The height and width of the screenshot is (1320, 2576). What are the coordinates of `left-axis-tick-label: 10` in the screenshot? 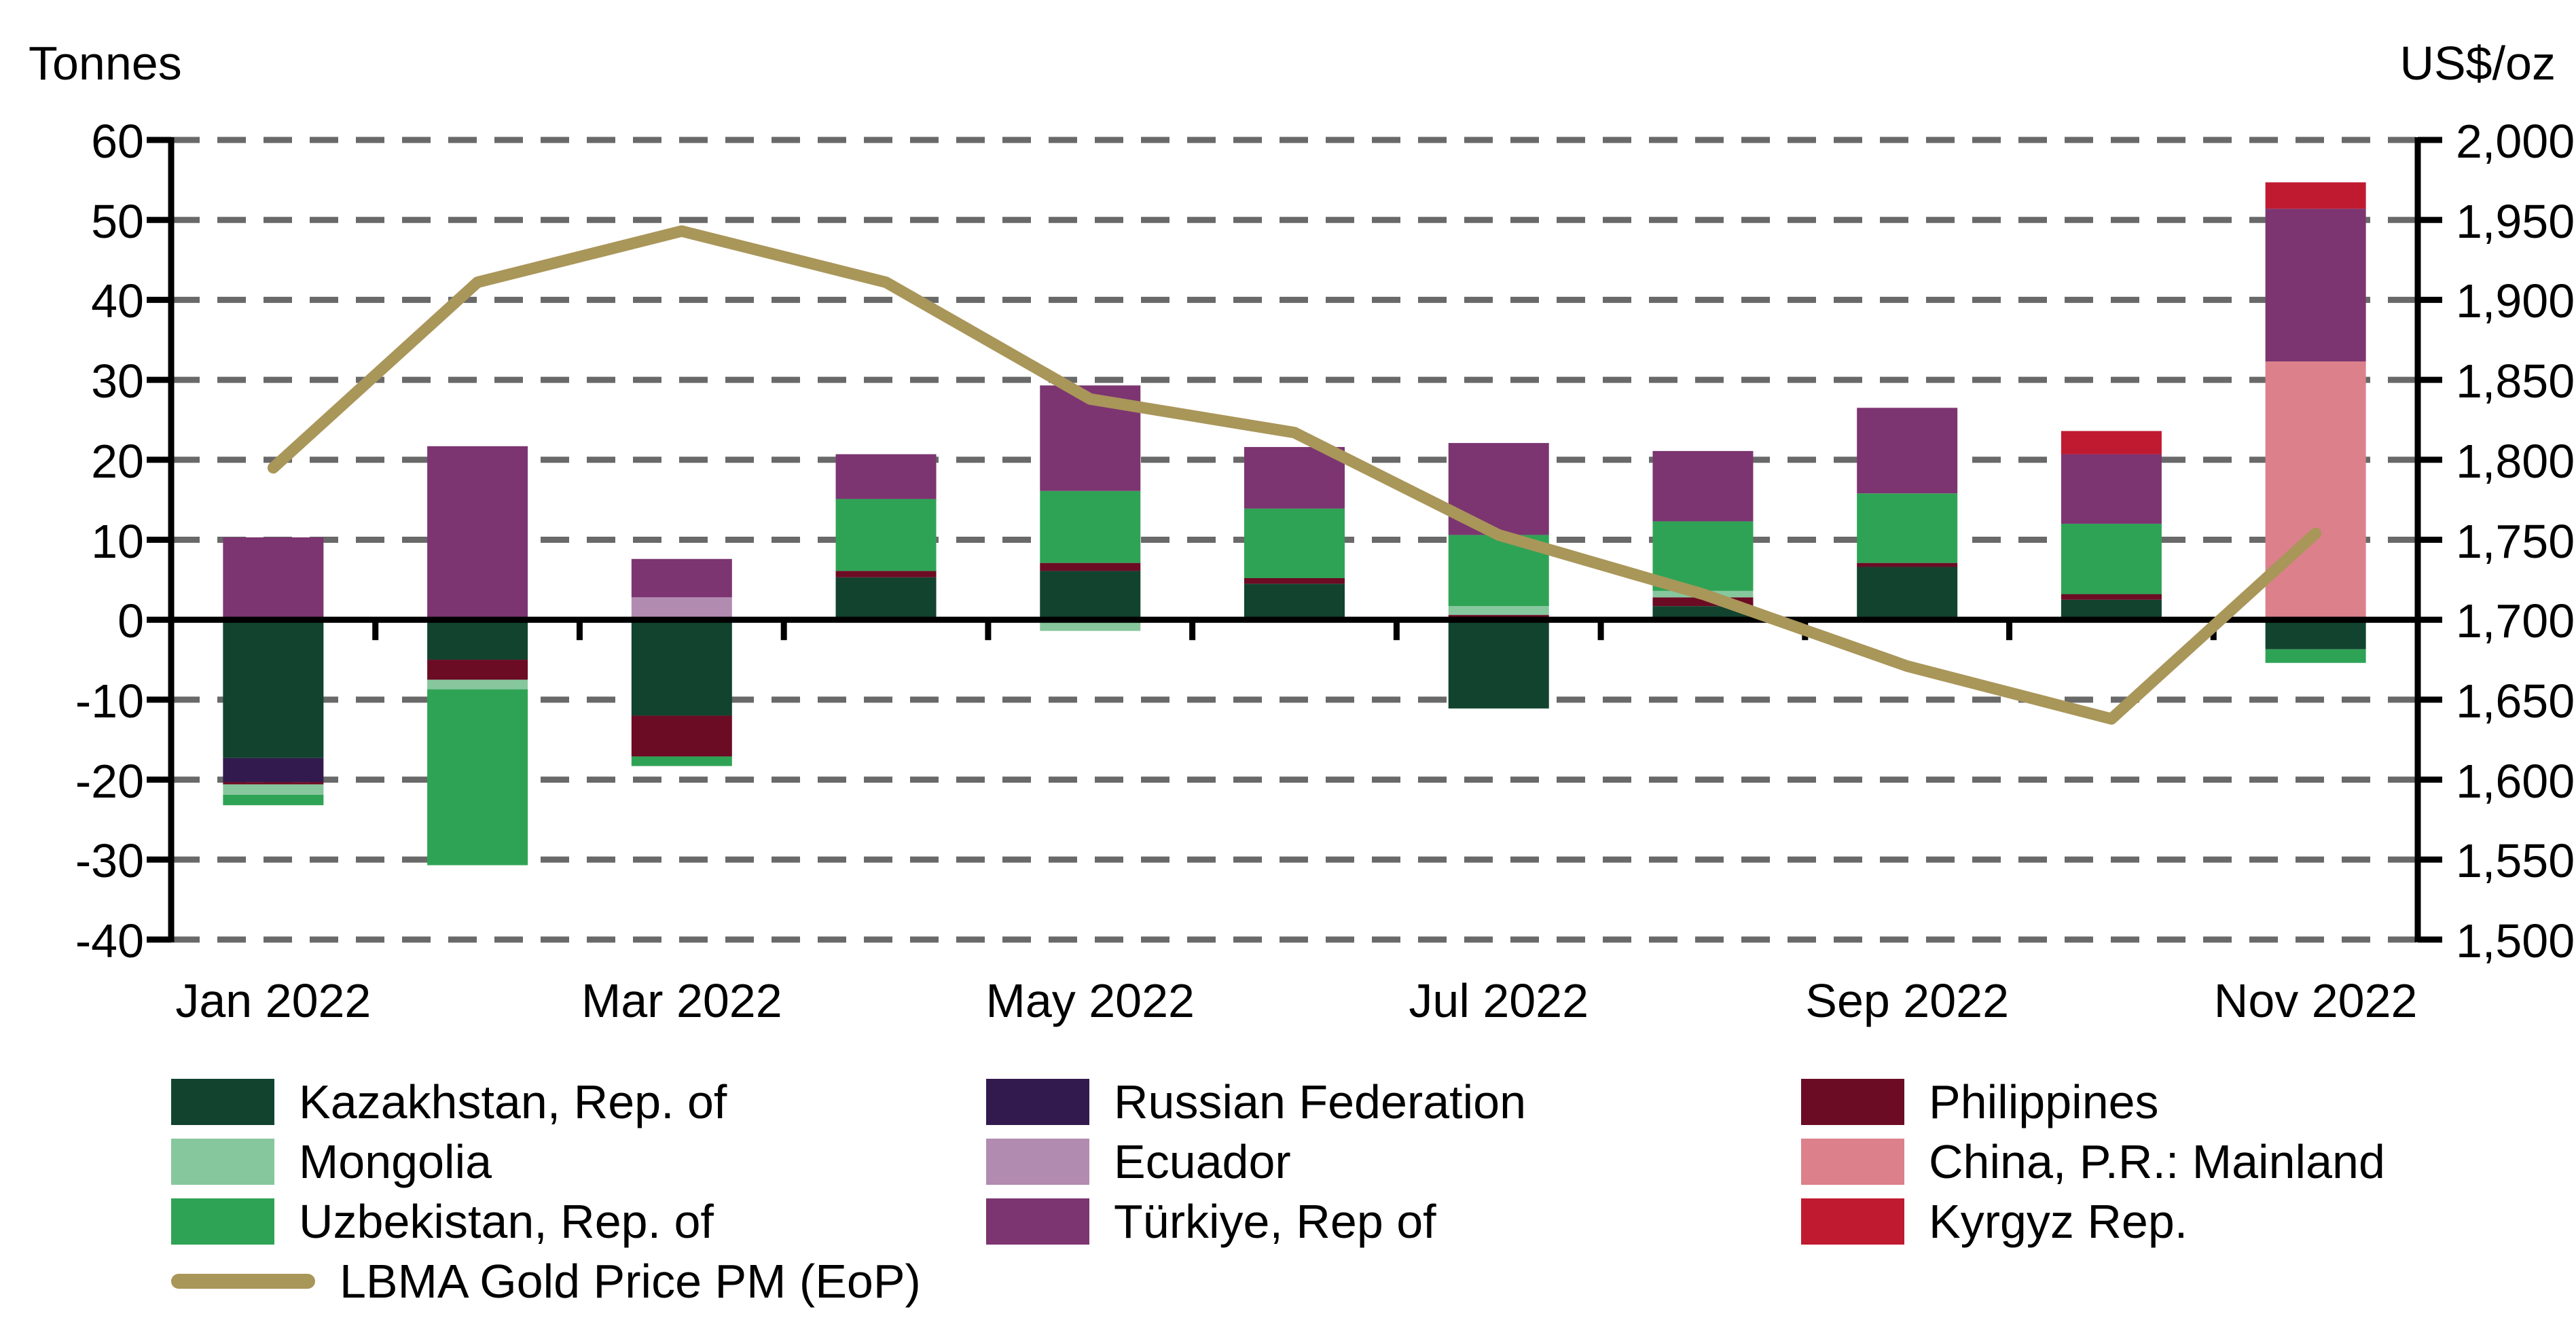 It's located at (117, 541).